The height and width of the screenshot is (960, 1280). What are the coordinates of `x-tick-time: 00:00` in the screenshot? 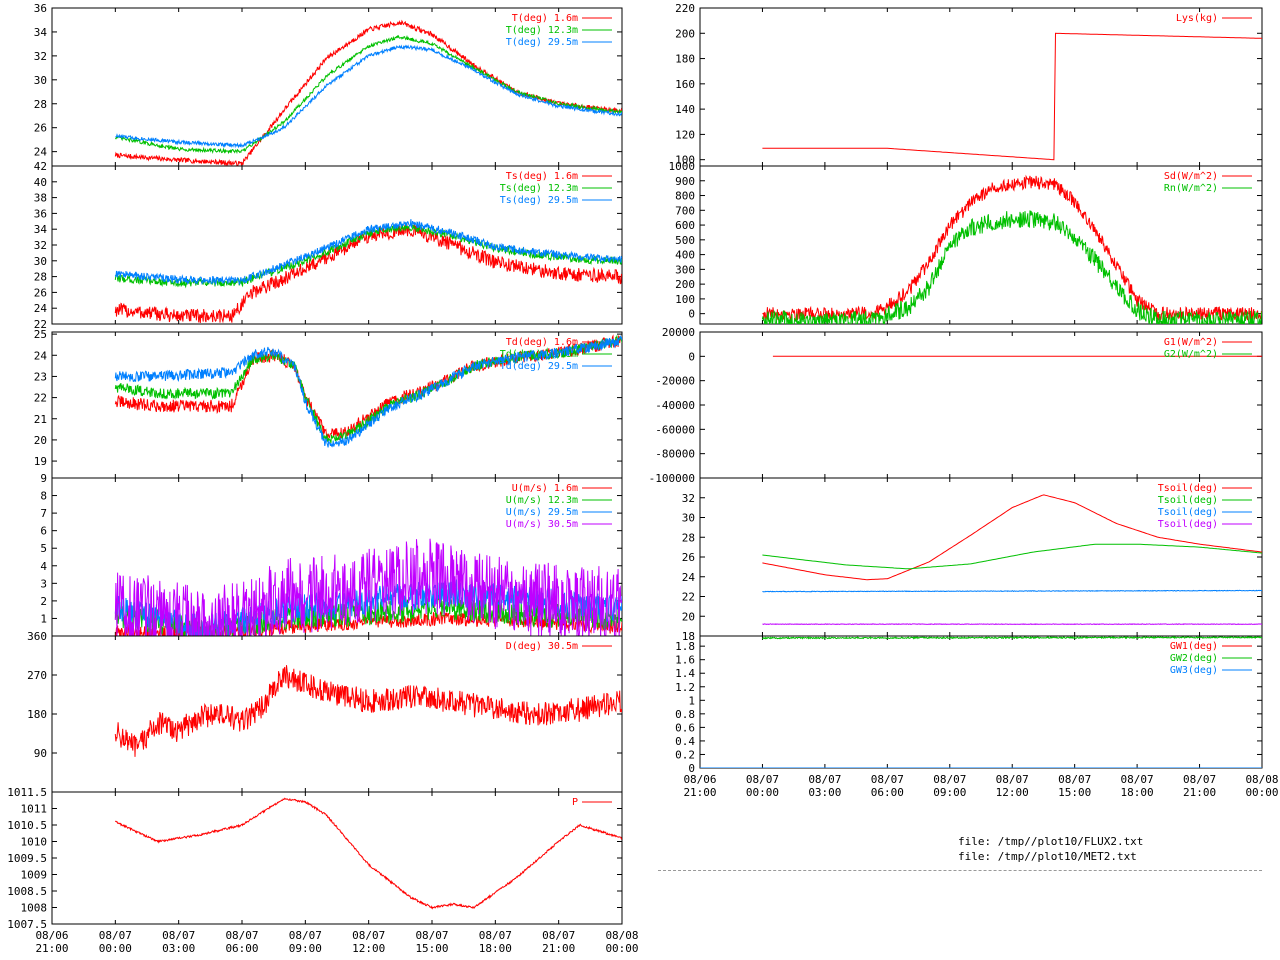 It's located at (115, 948).